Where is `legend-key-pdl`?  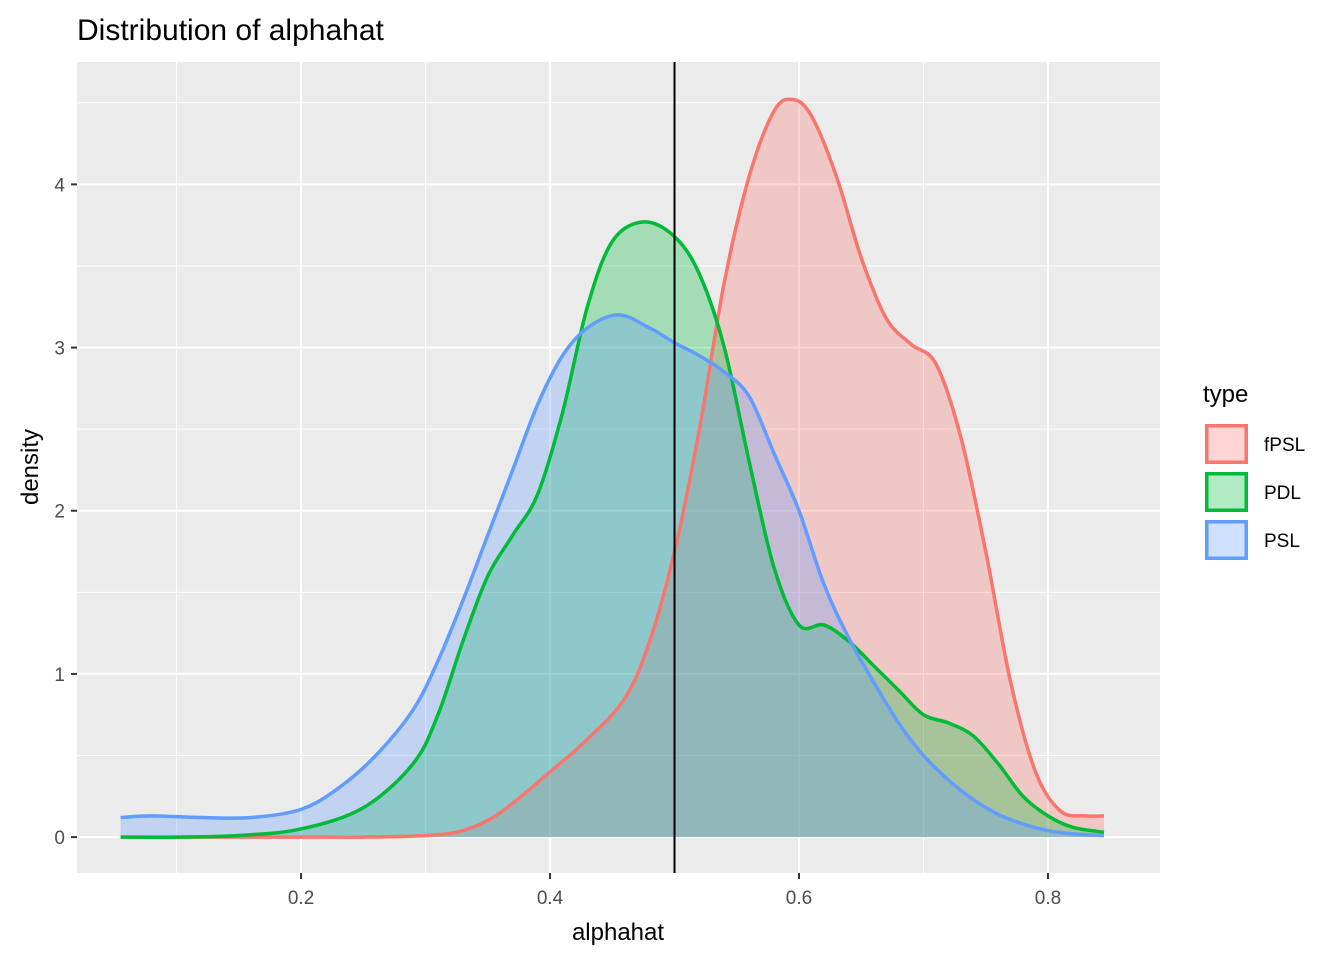
legend-key-pdl is located at coordinates (1226, 492).